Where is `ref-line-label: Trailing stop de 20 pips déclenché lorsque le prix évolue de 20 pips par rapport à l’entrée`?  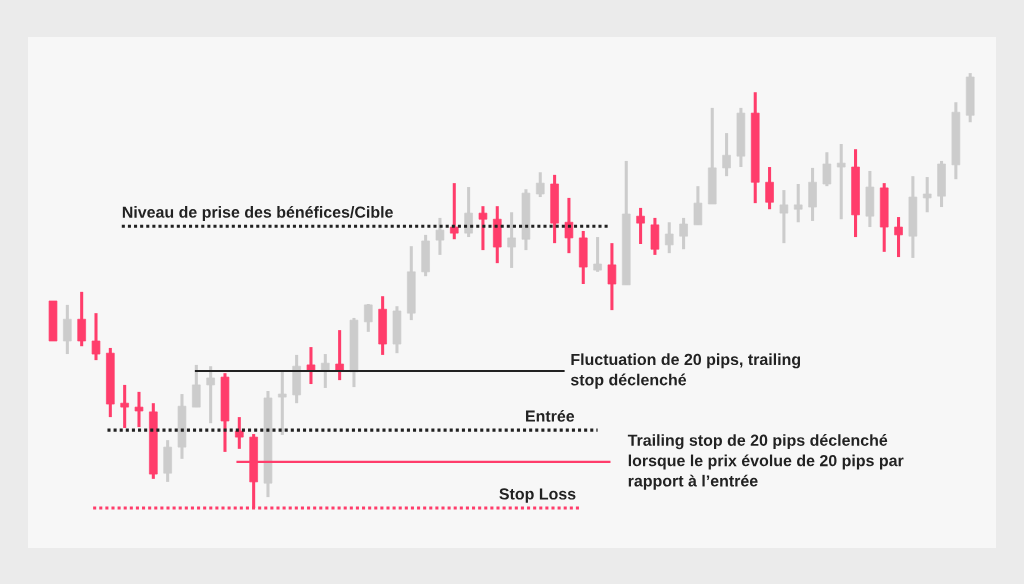 ref-line-label: Trailing stop de 20 pips déclenché lorsque le prix évolue de 20 pips par rapport à l’entrée is located at coordinates (765, 462).